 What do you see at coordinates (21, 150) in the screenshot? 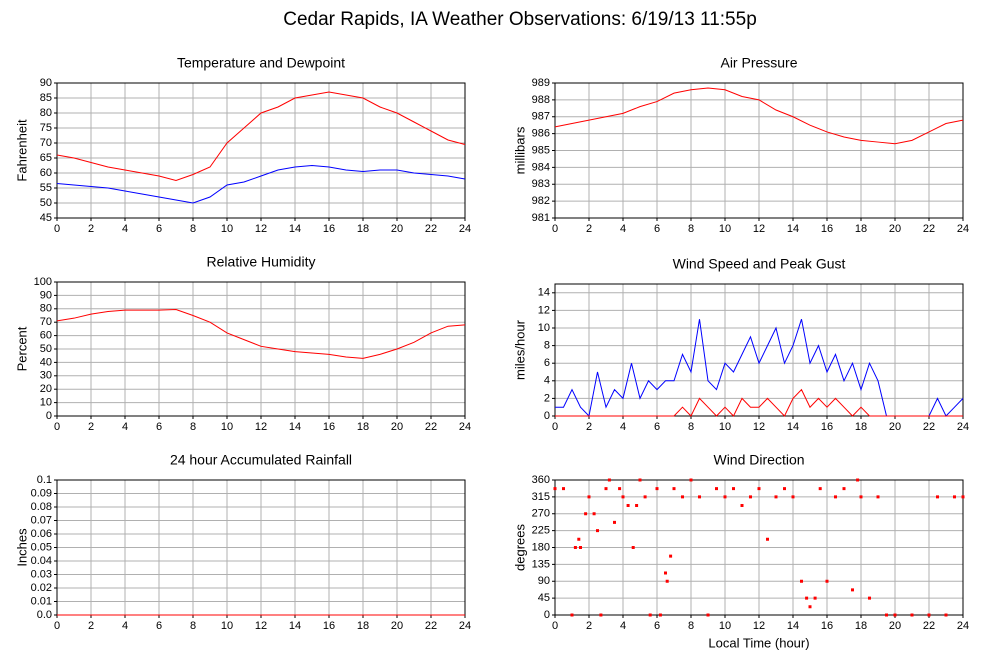
I see `y-axis-label: Fahrenheit` at bounding box center [21, 150].